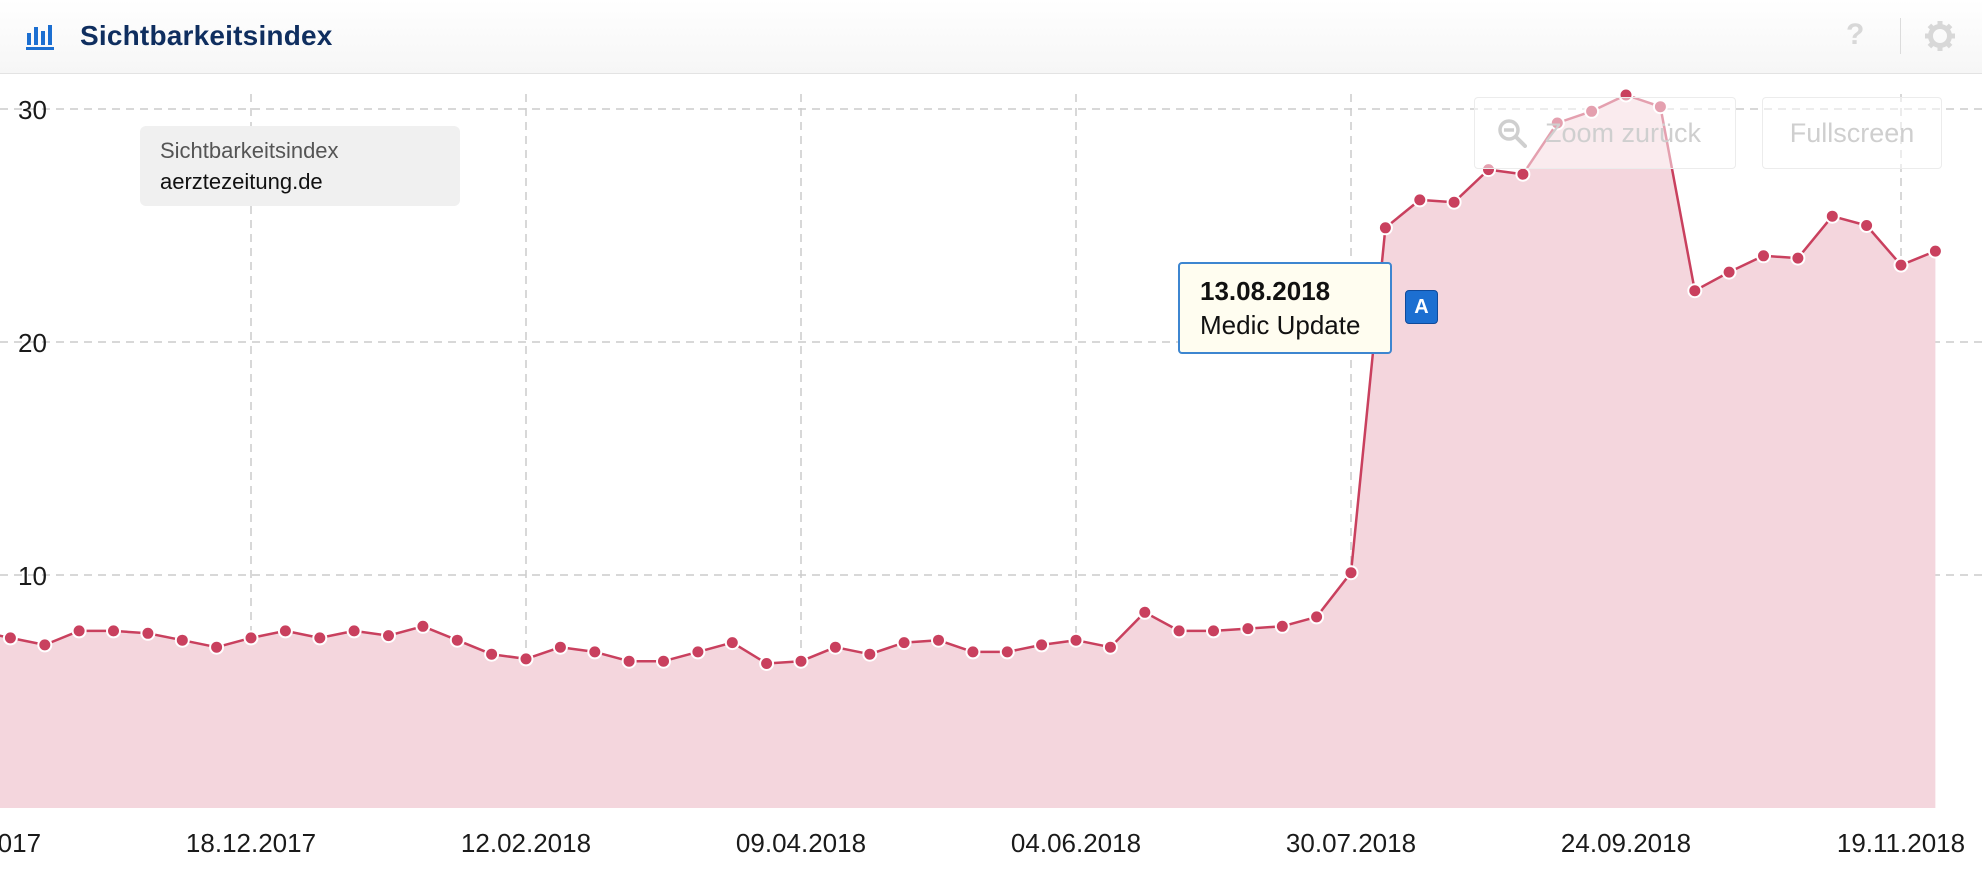 The width and height of the screenshot is (1982, 876). Describe the element at coordinates (241, 181) in the screenshot. I see `info-box-domain: aerztezeitung.de` at that location.